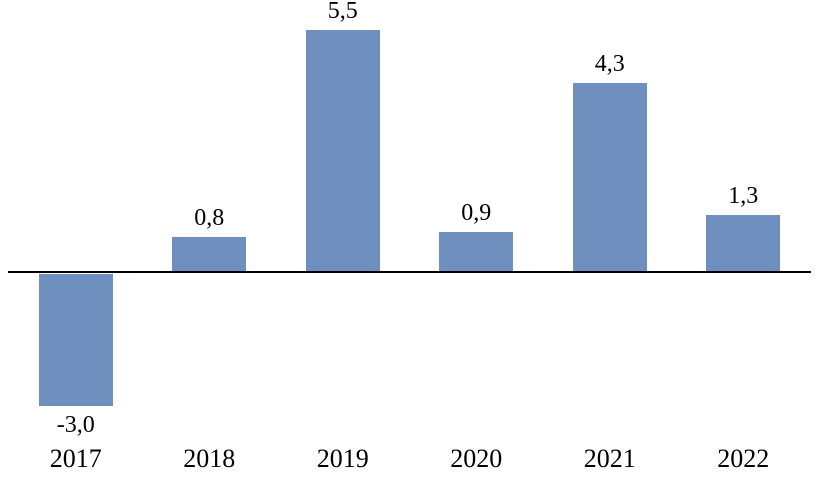 This screenshot has width=836, height=481. I want to click on x-tick-label: 2021, so click(609, 458).